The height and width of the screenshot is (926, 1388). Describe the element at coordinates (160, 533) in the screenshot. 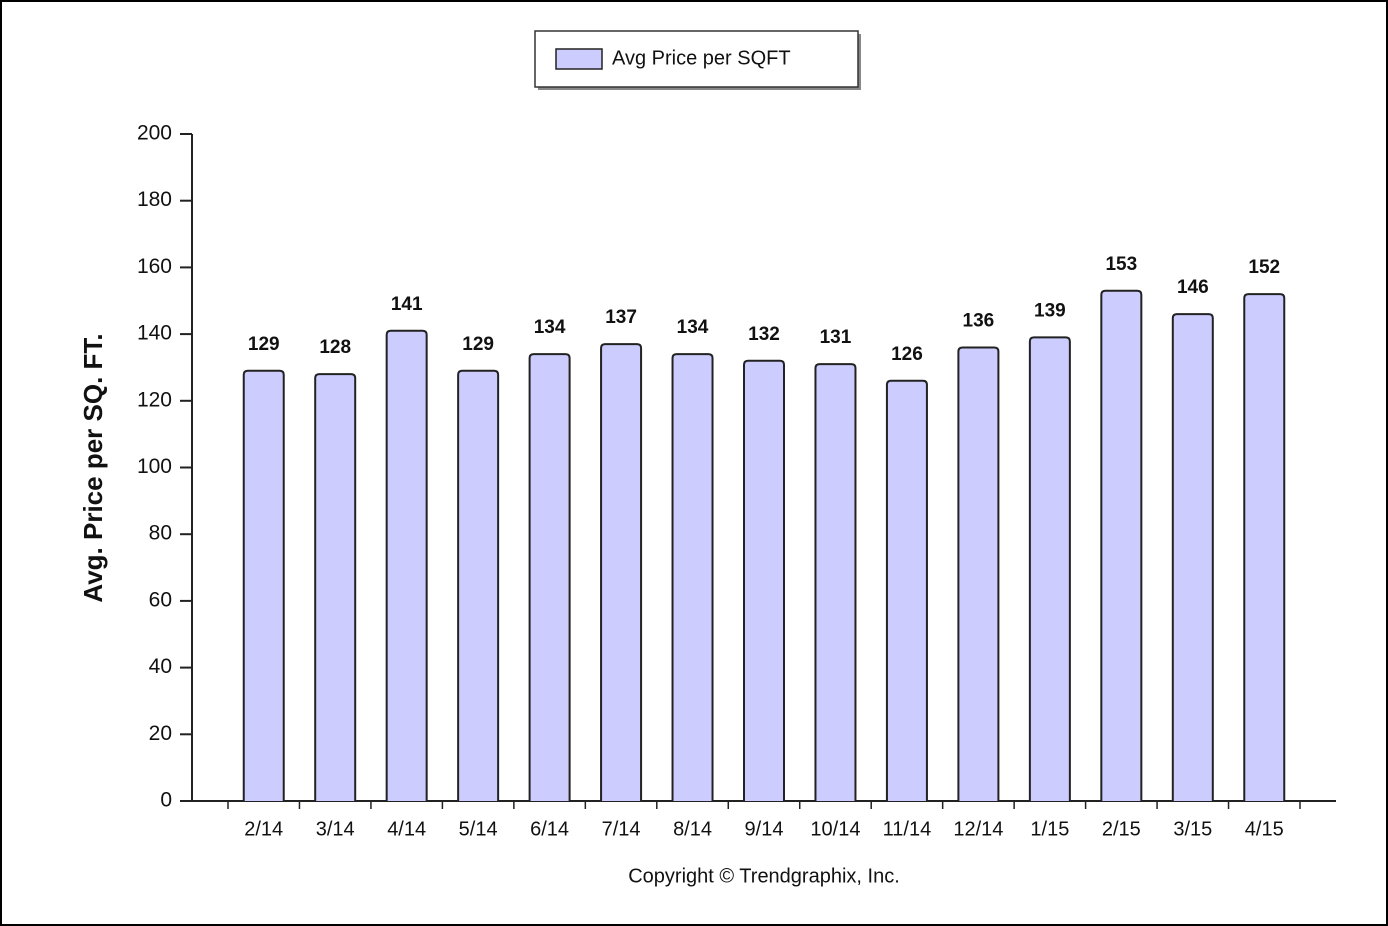

I see `y-tick-label: 80` at that location.